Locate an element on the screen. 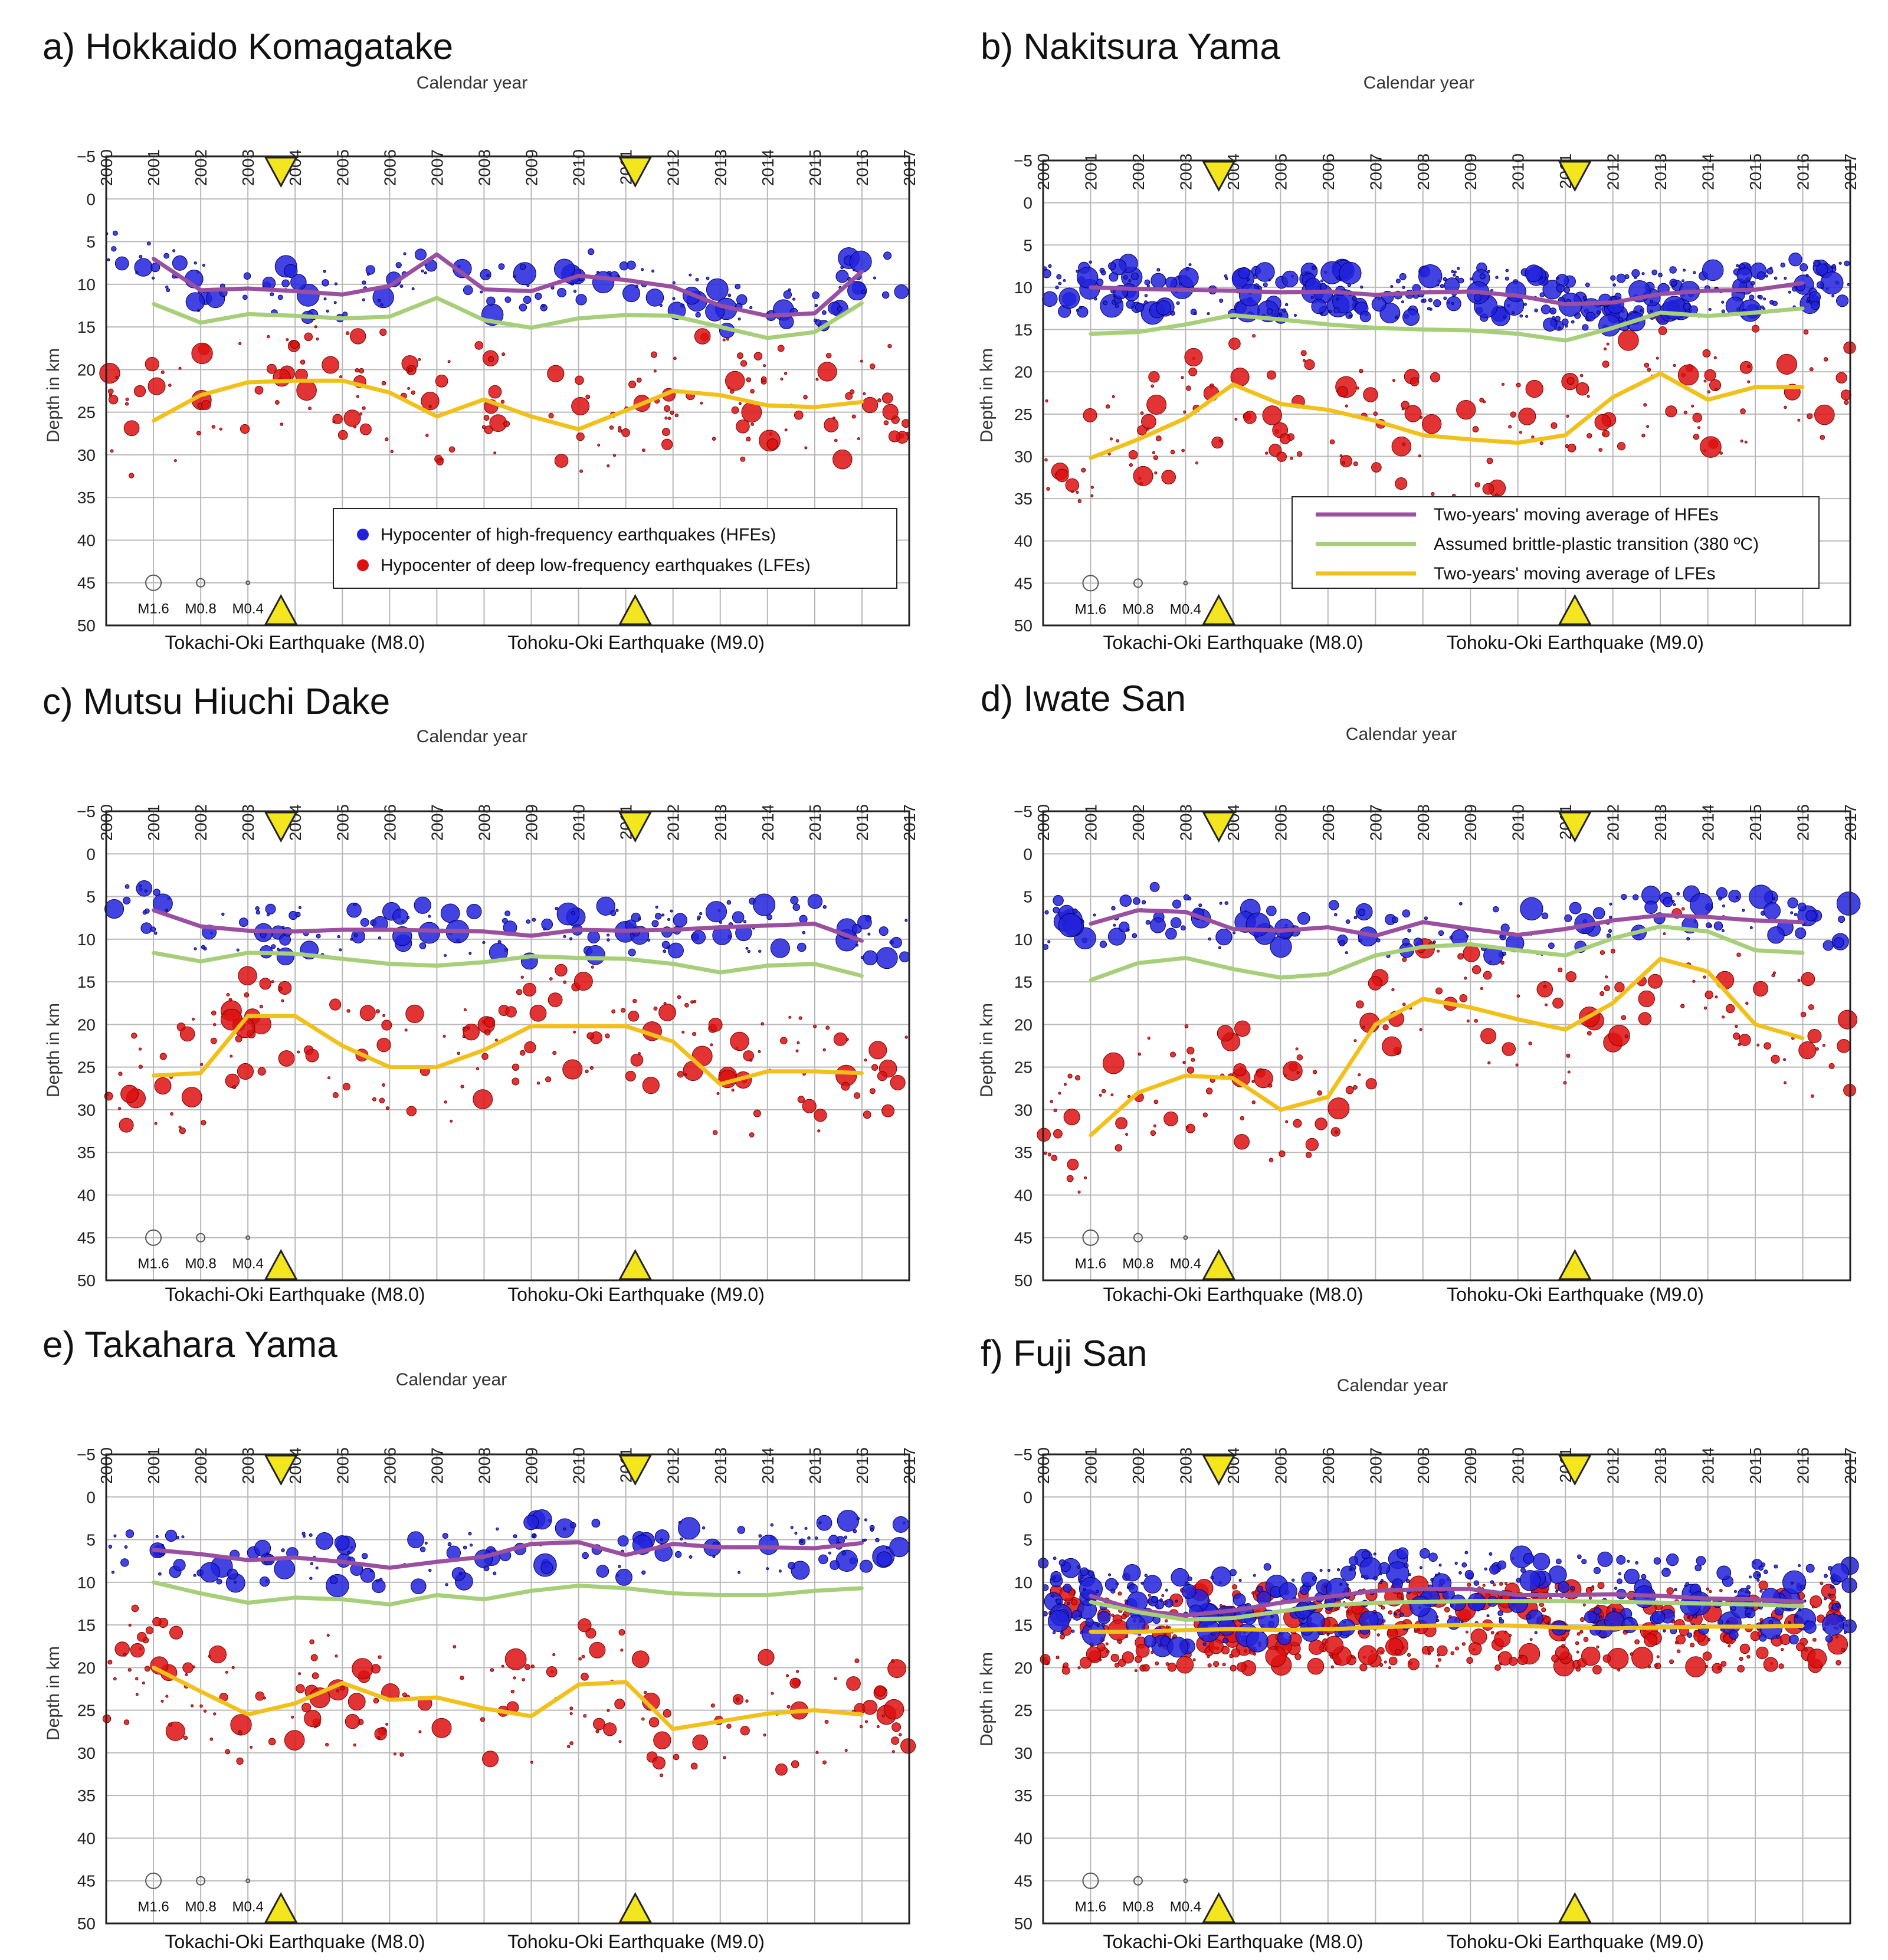  y-tick-label: 35 is located at coordinates (86, 1152).